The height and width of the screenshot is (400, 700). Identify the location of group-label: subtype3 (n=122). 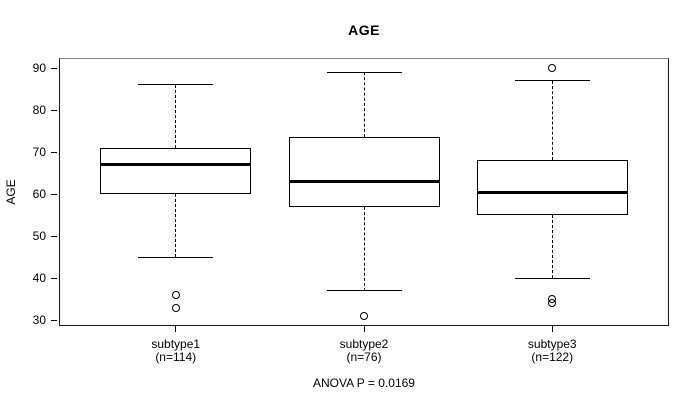
(552, 351).